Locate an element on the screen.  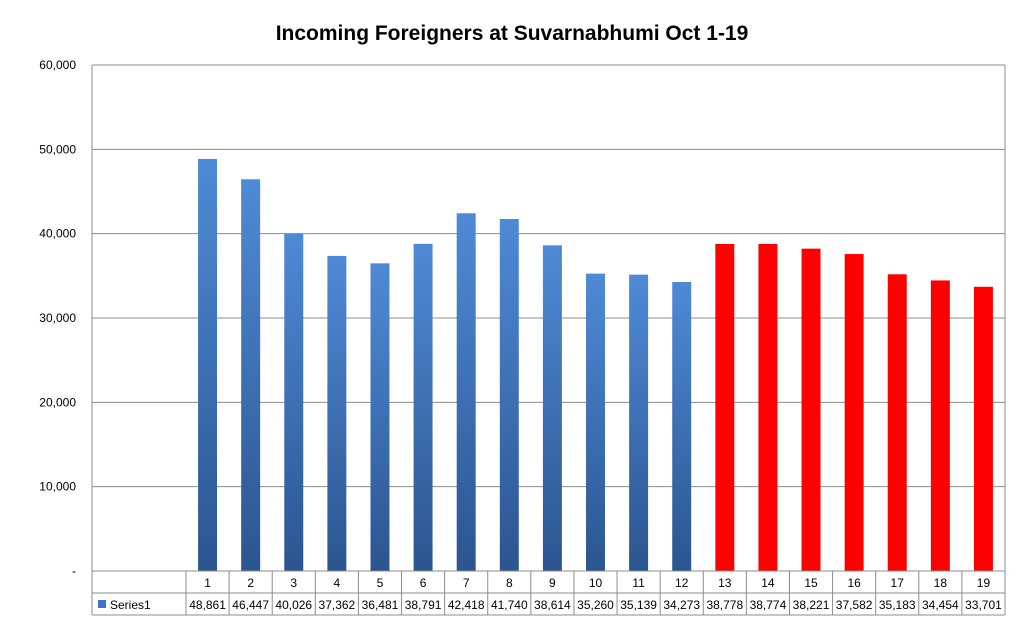
data-table-value: 37,582 is located at coordinates (854, 605).